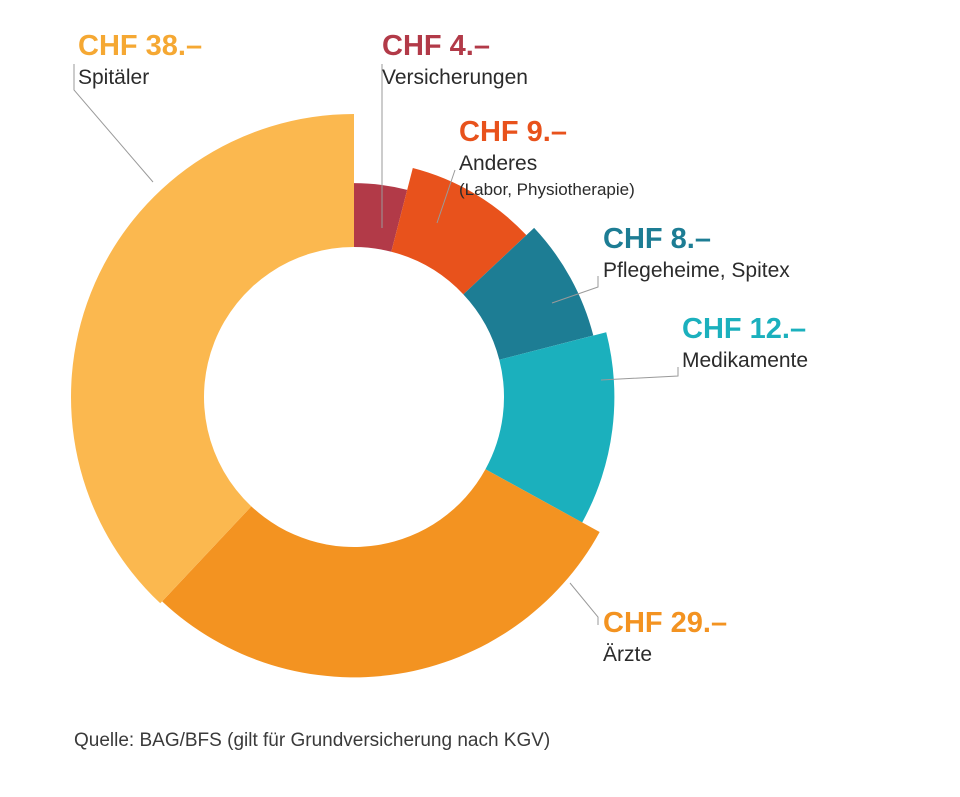  Describe the element at coordinates (528, 293) in the screenshot. I see `slice-pflegeheime-spitex` at that location.